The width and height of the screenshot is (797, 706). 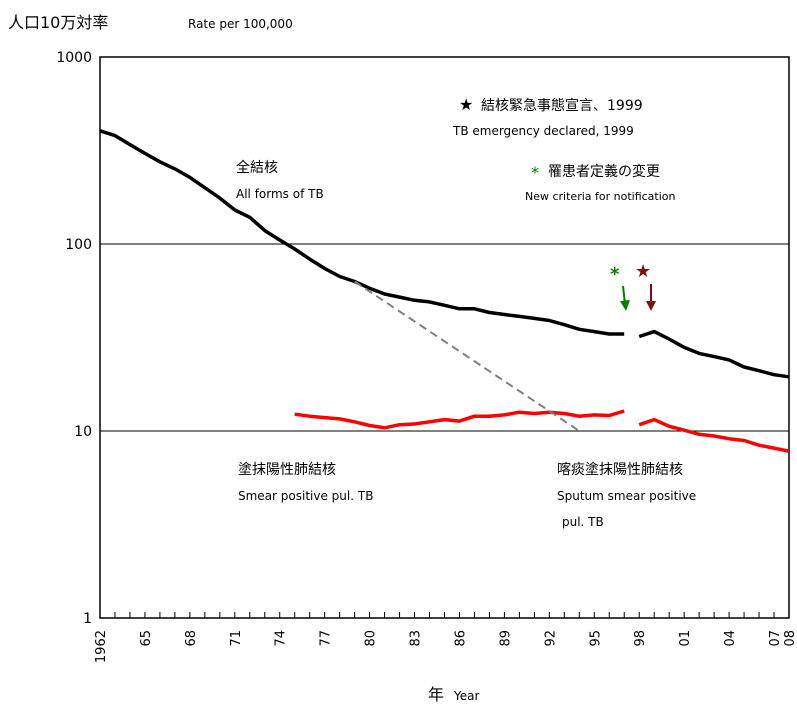 I want to click on x-axis-ticks, so click(x=444, y=615).